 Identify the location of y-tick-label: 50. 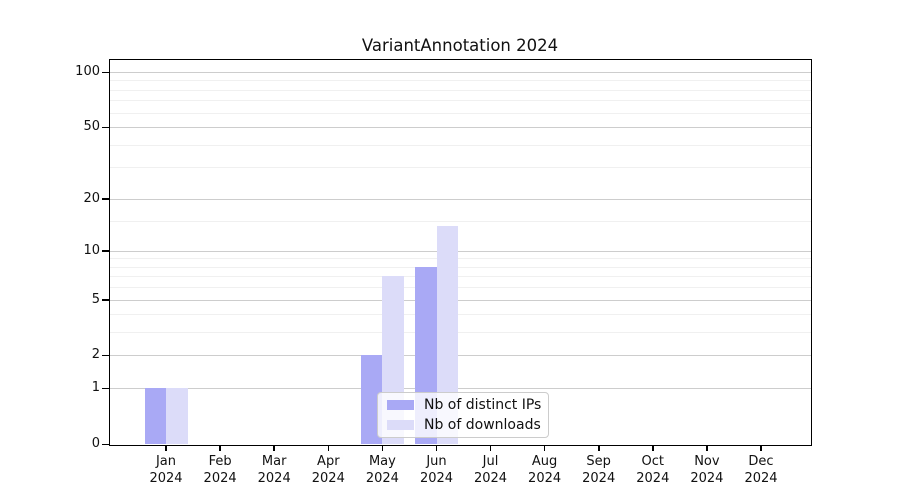
(91, 127).